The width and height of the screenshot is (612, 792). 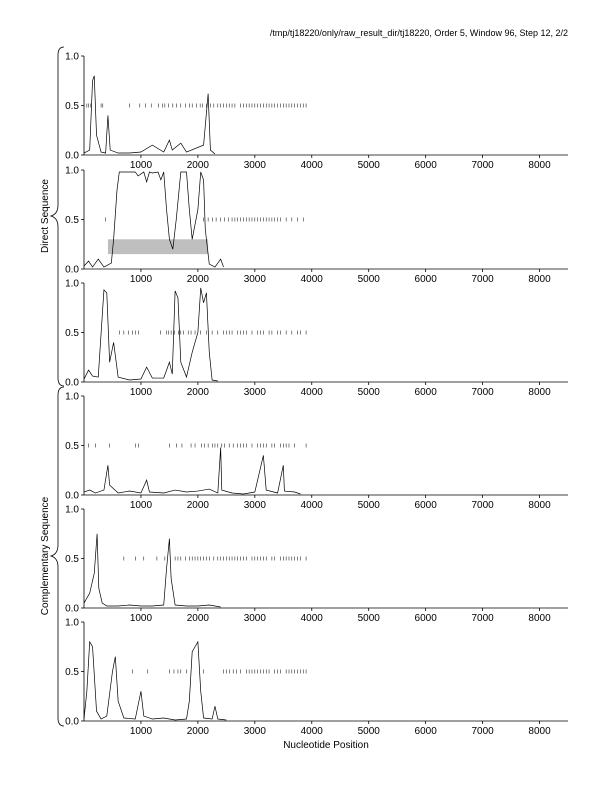 What do you see at coordinates (45, 216) in the screenshot?
I see `direct-group-label: Direct Sequence` at bounding box center [45, 216].